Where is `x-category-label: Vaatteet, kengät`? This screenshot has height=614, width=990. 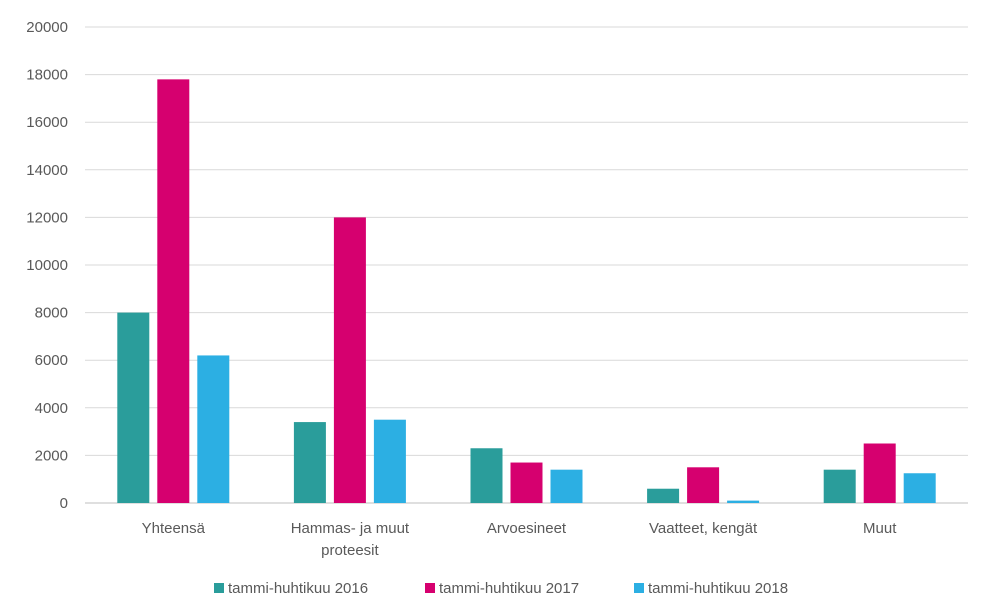
x-category-label: Vaatteet, kengät is located at coordinates (703, 528).